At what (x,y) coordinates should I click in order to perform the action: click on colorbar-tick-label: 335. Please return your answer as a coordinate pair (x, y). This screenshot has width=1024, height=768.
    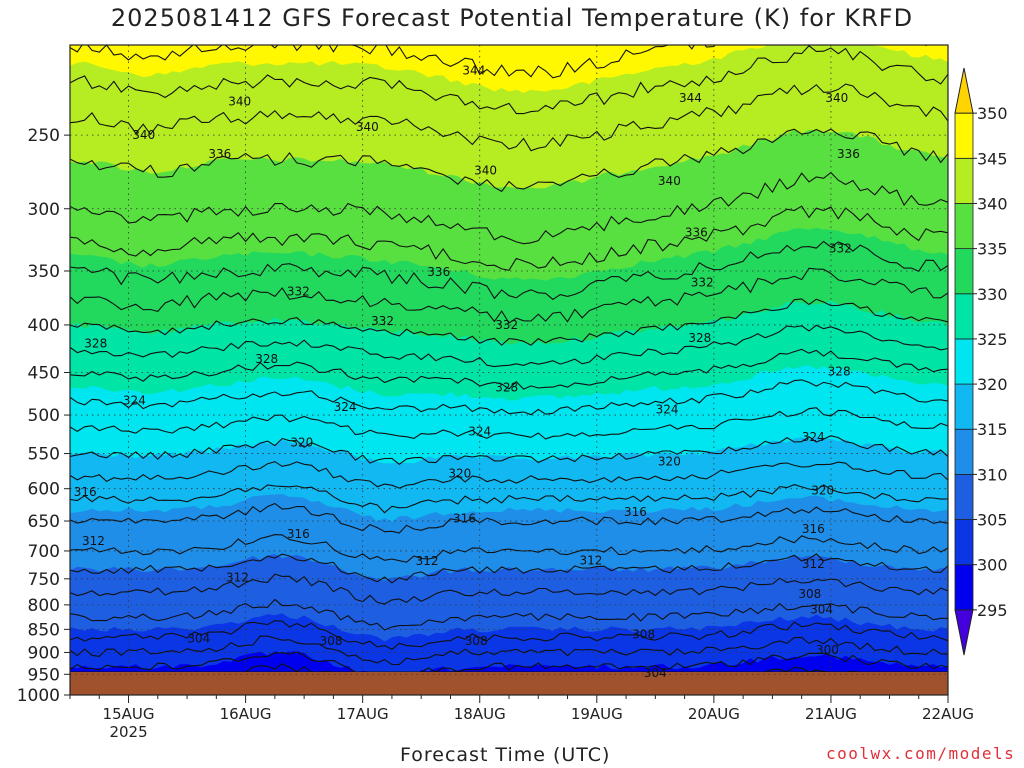
    Looking at the image, I should click on (992, 249).